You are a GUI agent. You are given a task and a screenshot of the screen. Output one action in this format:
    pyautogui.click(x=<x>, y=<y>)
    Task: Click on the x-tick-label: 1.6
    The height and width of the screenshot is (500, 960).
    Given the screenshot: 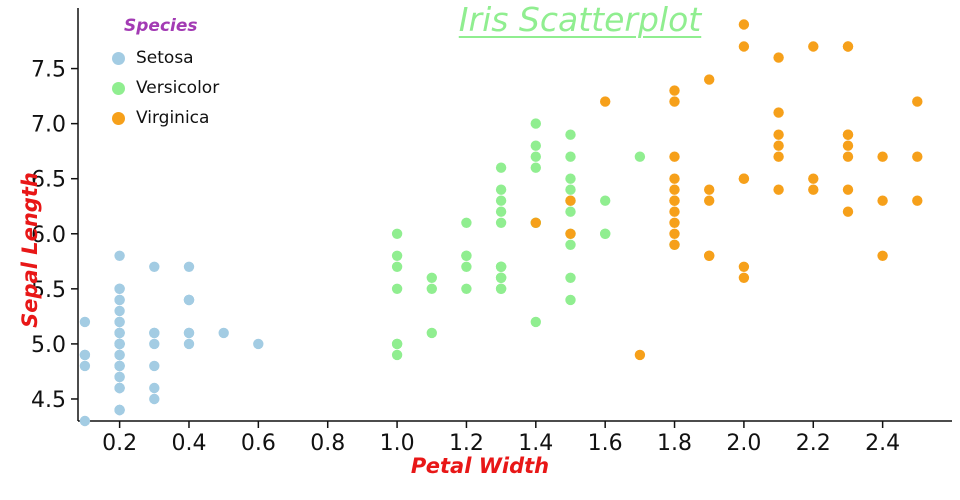 What is the action you would take?
    pyautogui.click(x=605, y=443)
    